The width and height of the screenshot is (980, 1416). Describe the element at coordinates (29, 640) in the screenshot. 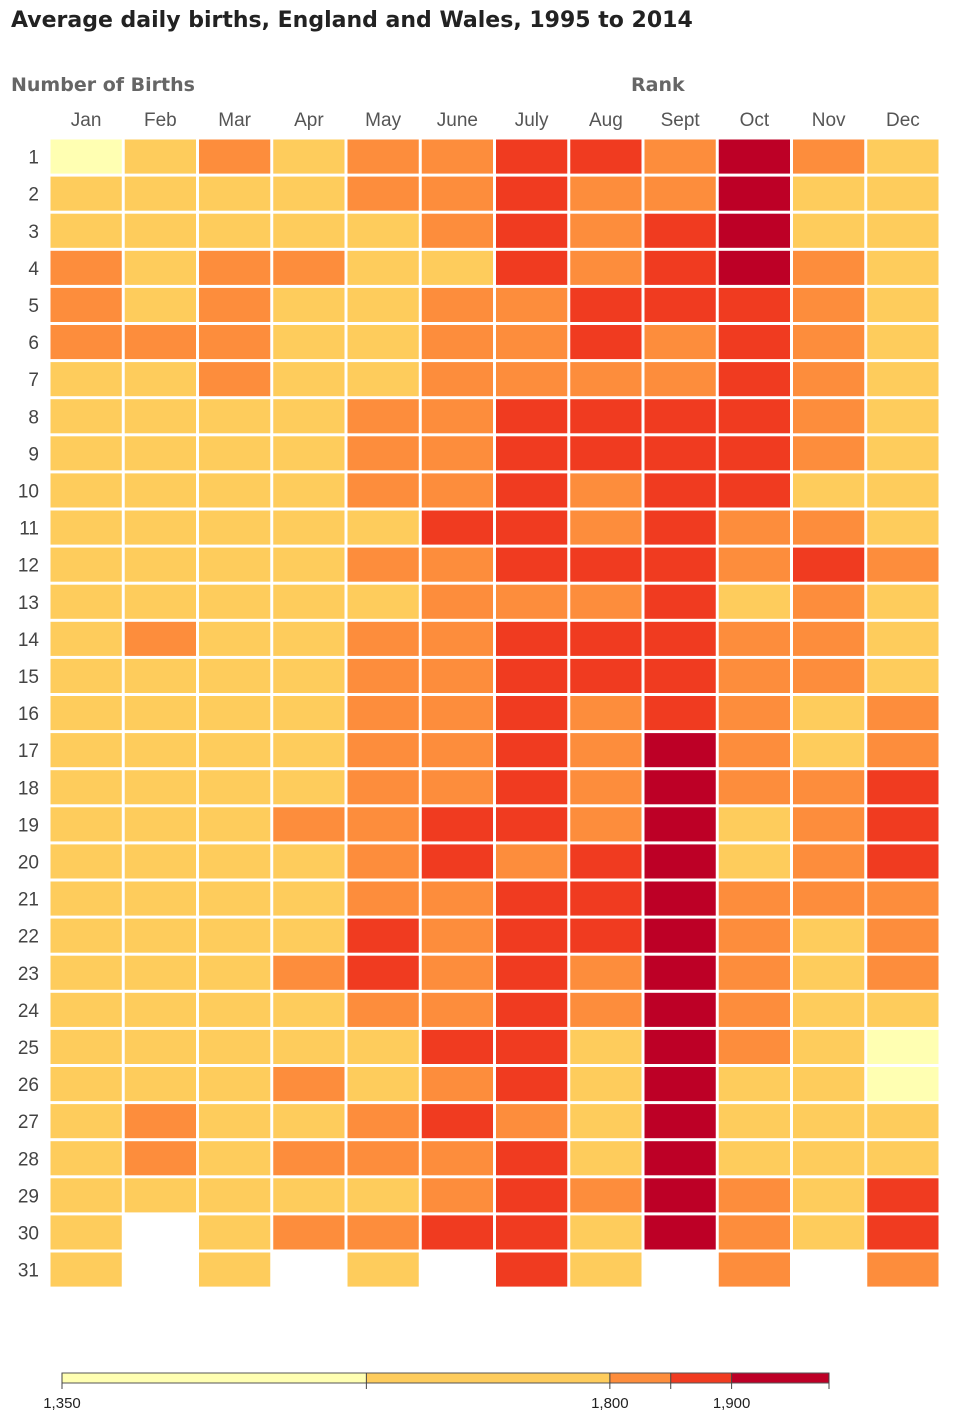

I see `day-label: 14` at that location.